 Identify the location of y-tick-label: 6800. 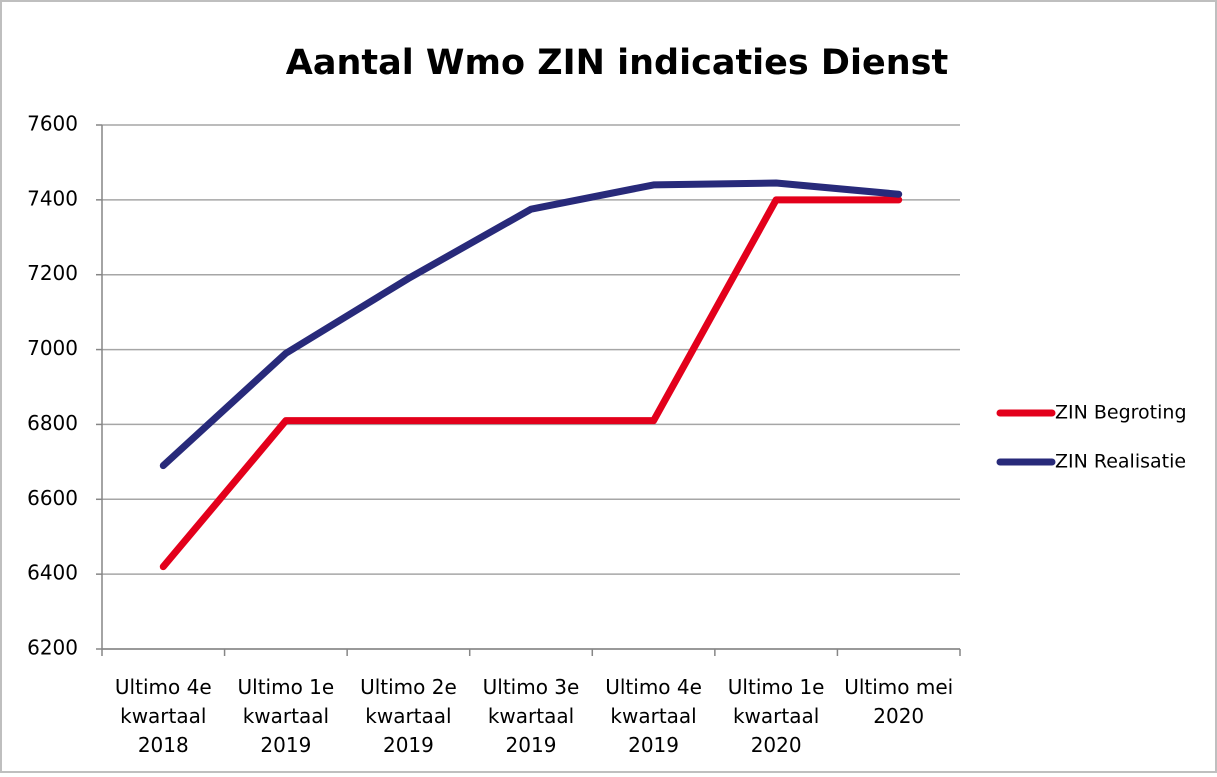
(52, 423).